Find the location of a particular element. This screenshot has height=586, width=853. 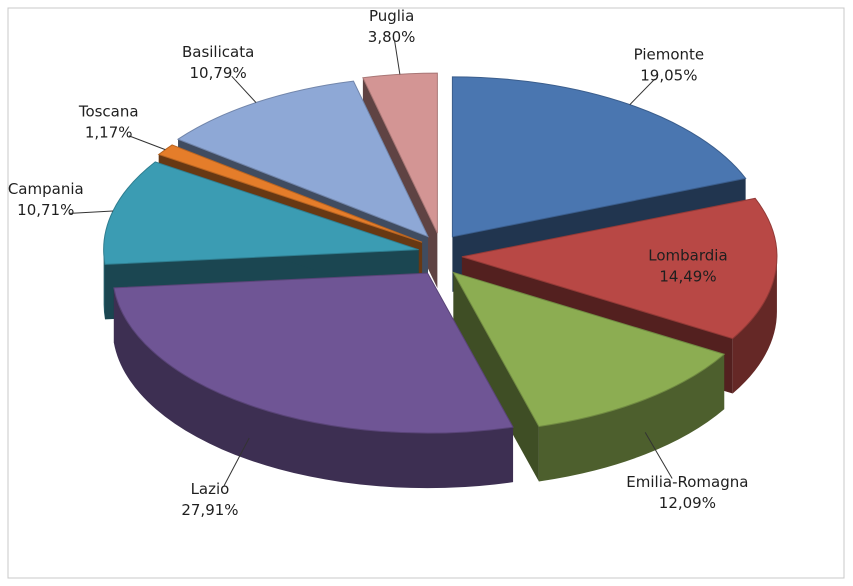

slice-label: Piemonte is located at coordinates (669, 54).